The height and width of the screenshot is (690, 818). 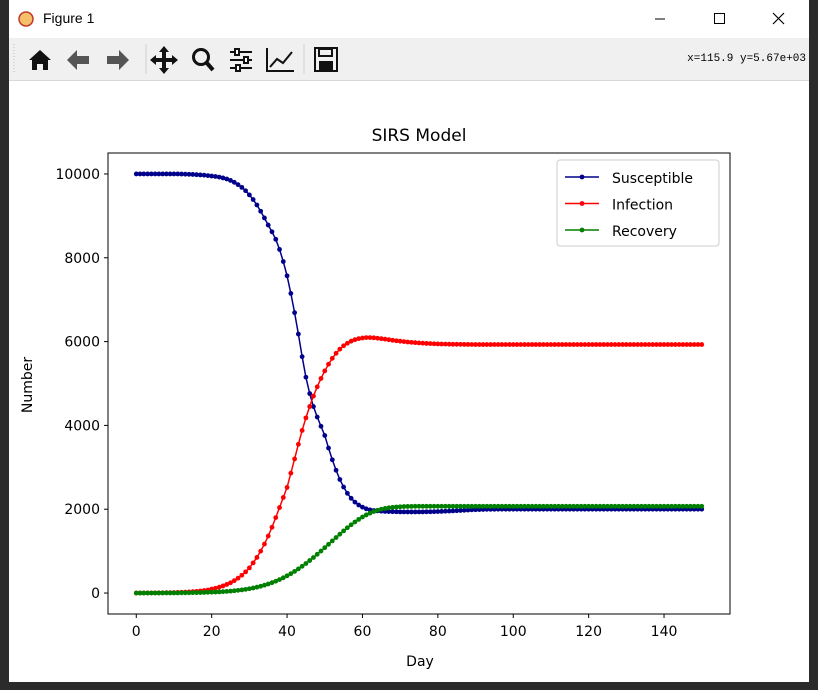 I want to click on save-button, so click(x=326, y=59).